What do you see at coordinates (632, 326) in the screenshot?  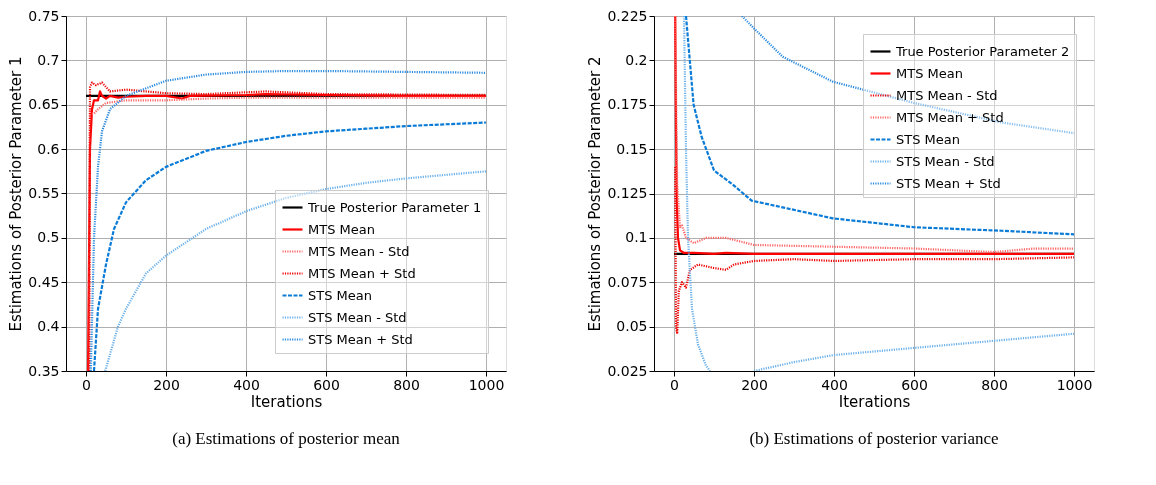 I see `y-tick-label: 0.05` at bounding box center [632, 326].